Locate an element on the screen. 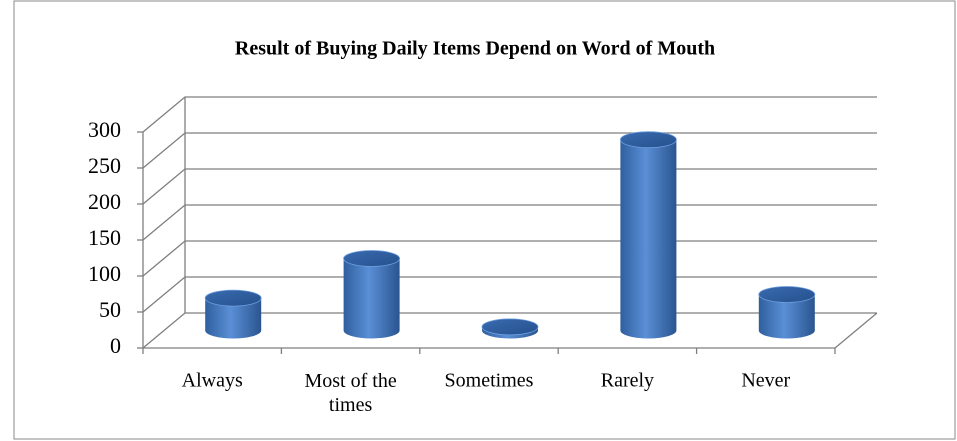 The width and height of the screenshot is (957, 441). y-tick-label: 100 is located at coordinates (104, 273).